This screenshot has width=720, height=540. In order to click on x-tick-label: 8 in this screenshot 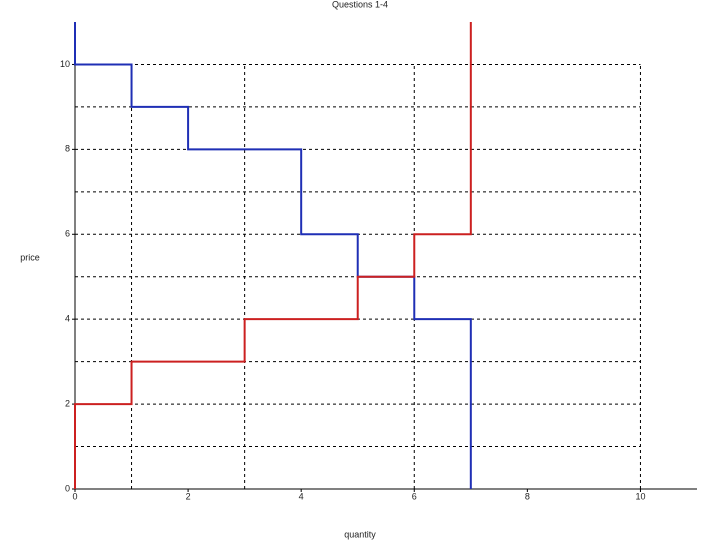, I will do `click(527, 496)`.